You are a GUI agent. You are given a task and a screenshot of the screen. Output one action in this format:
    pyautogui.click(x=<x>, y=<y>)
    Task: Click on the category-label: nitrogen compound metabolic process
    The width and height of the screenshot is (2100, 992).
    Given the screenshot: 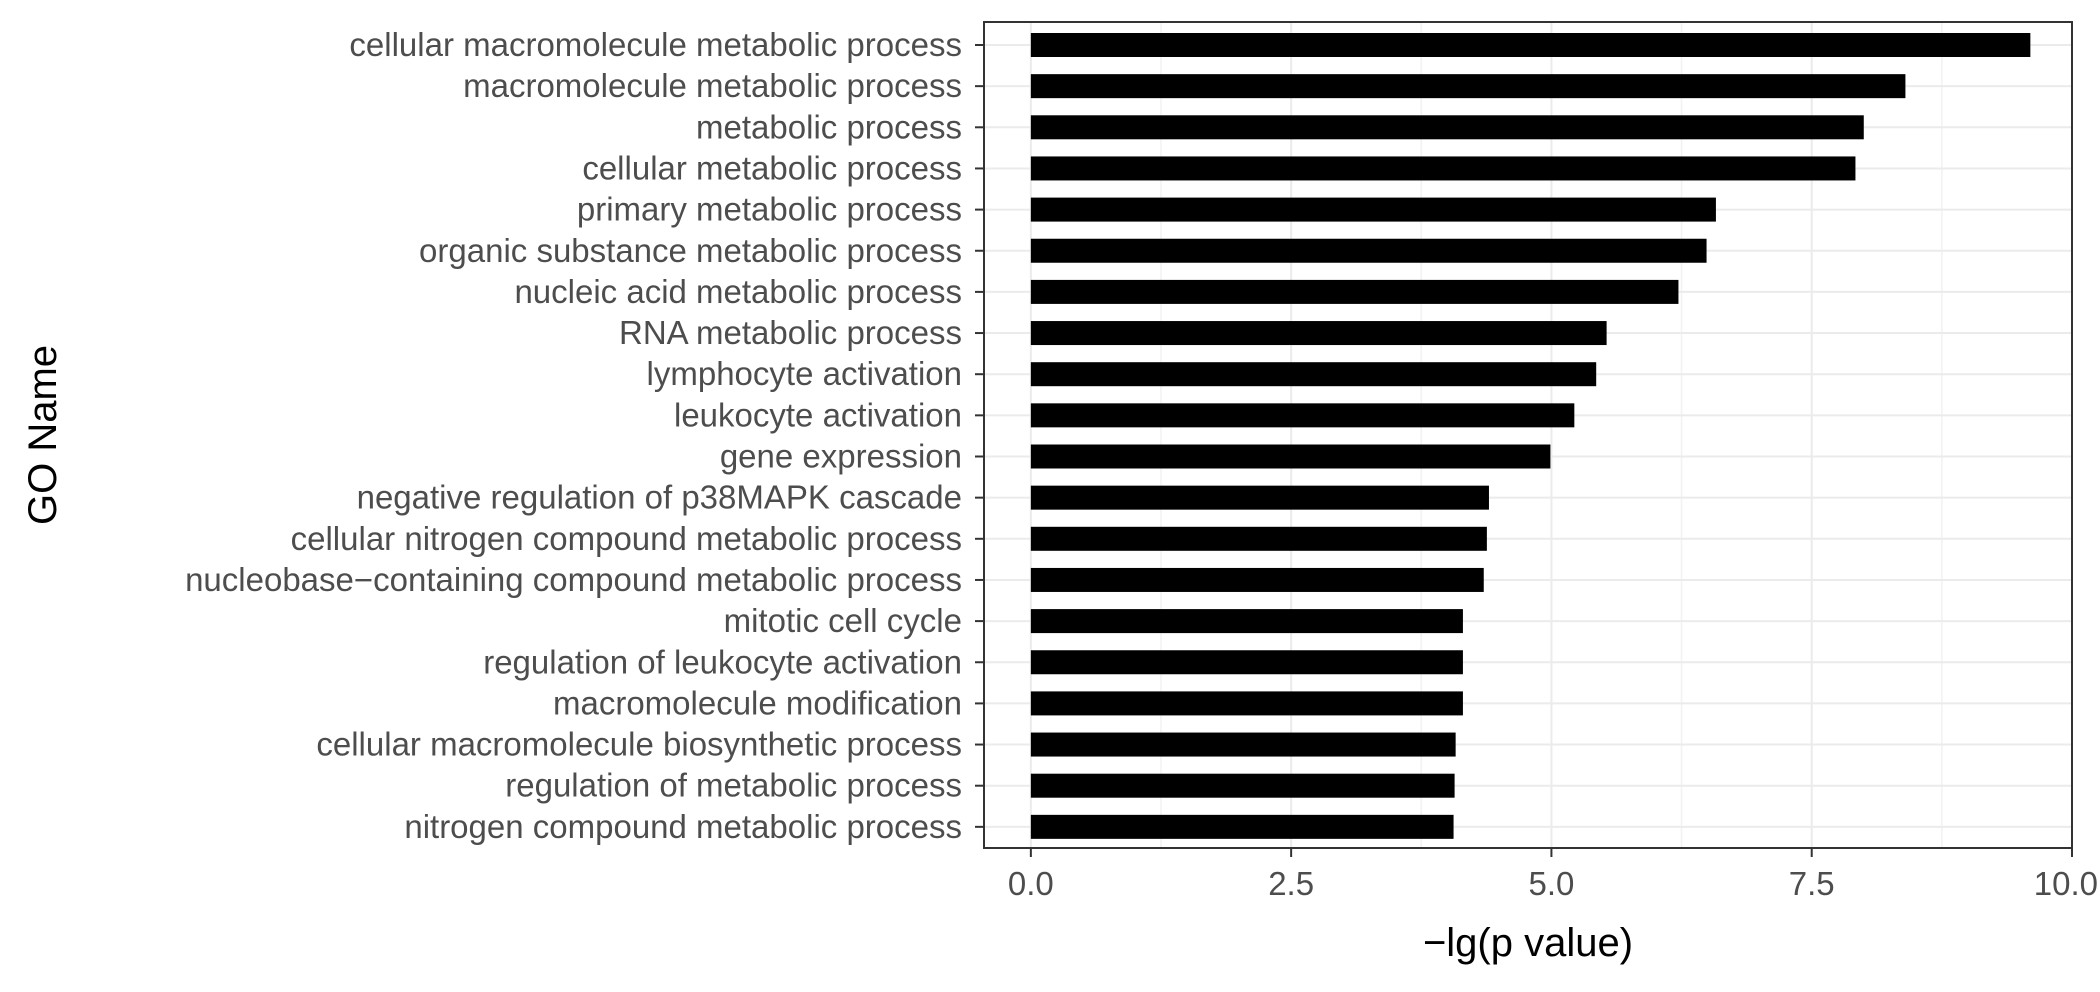 What is the action you would take?
    pyautogui.click(x=683, y=826)
    